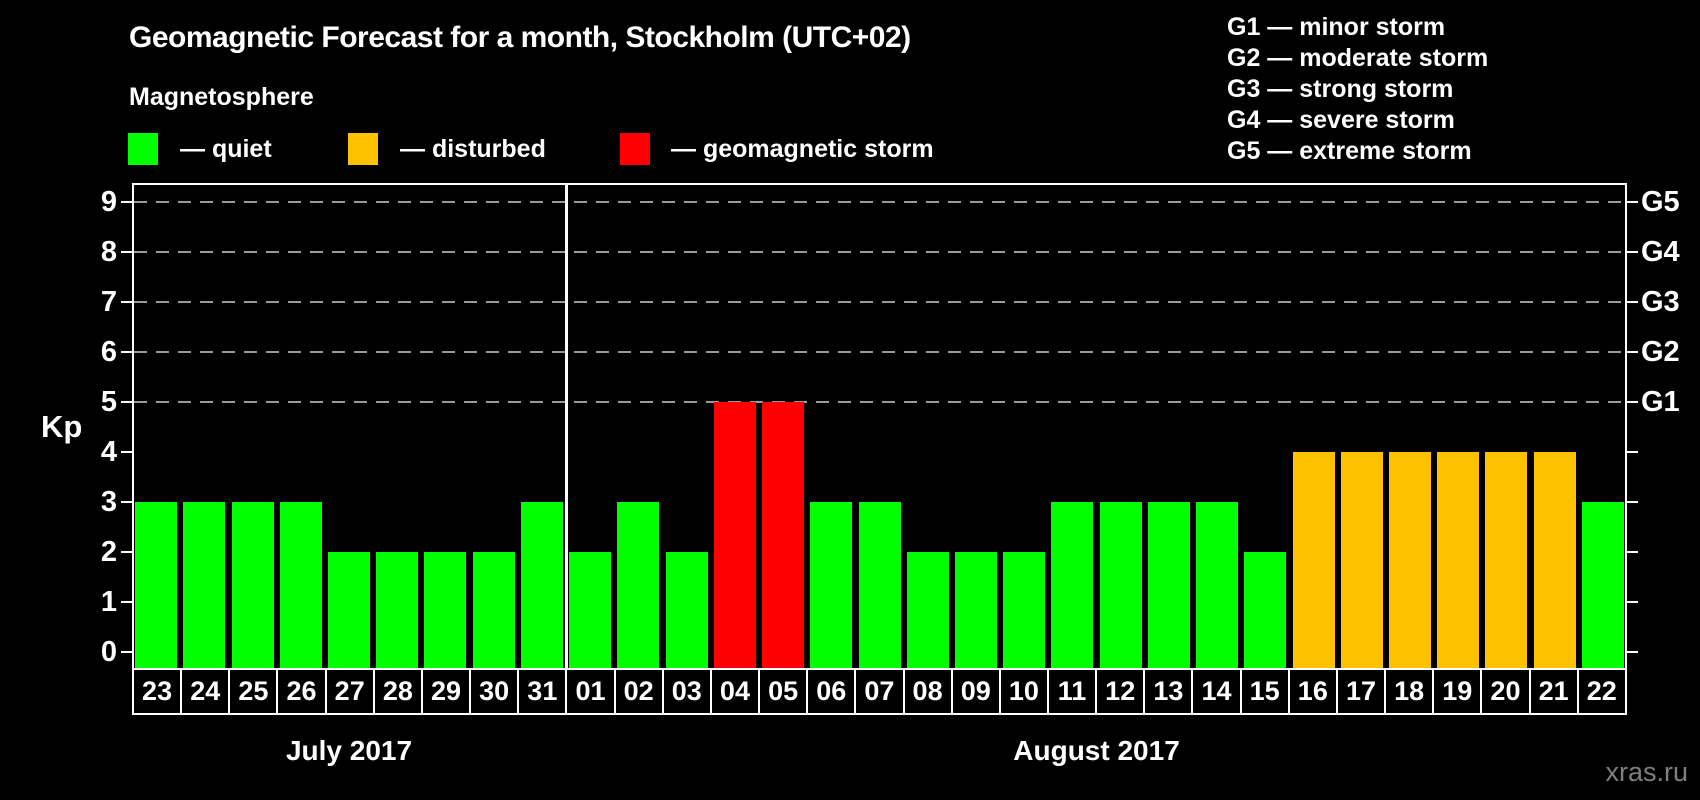  Describe the element at coordinates (1553, 691) in the screenshot. I see `day-label-21: 21` at that location.